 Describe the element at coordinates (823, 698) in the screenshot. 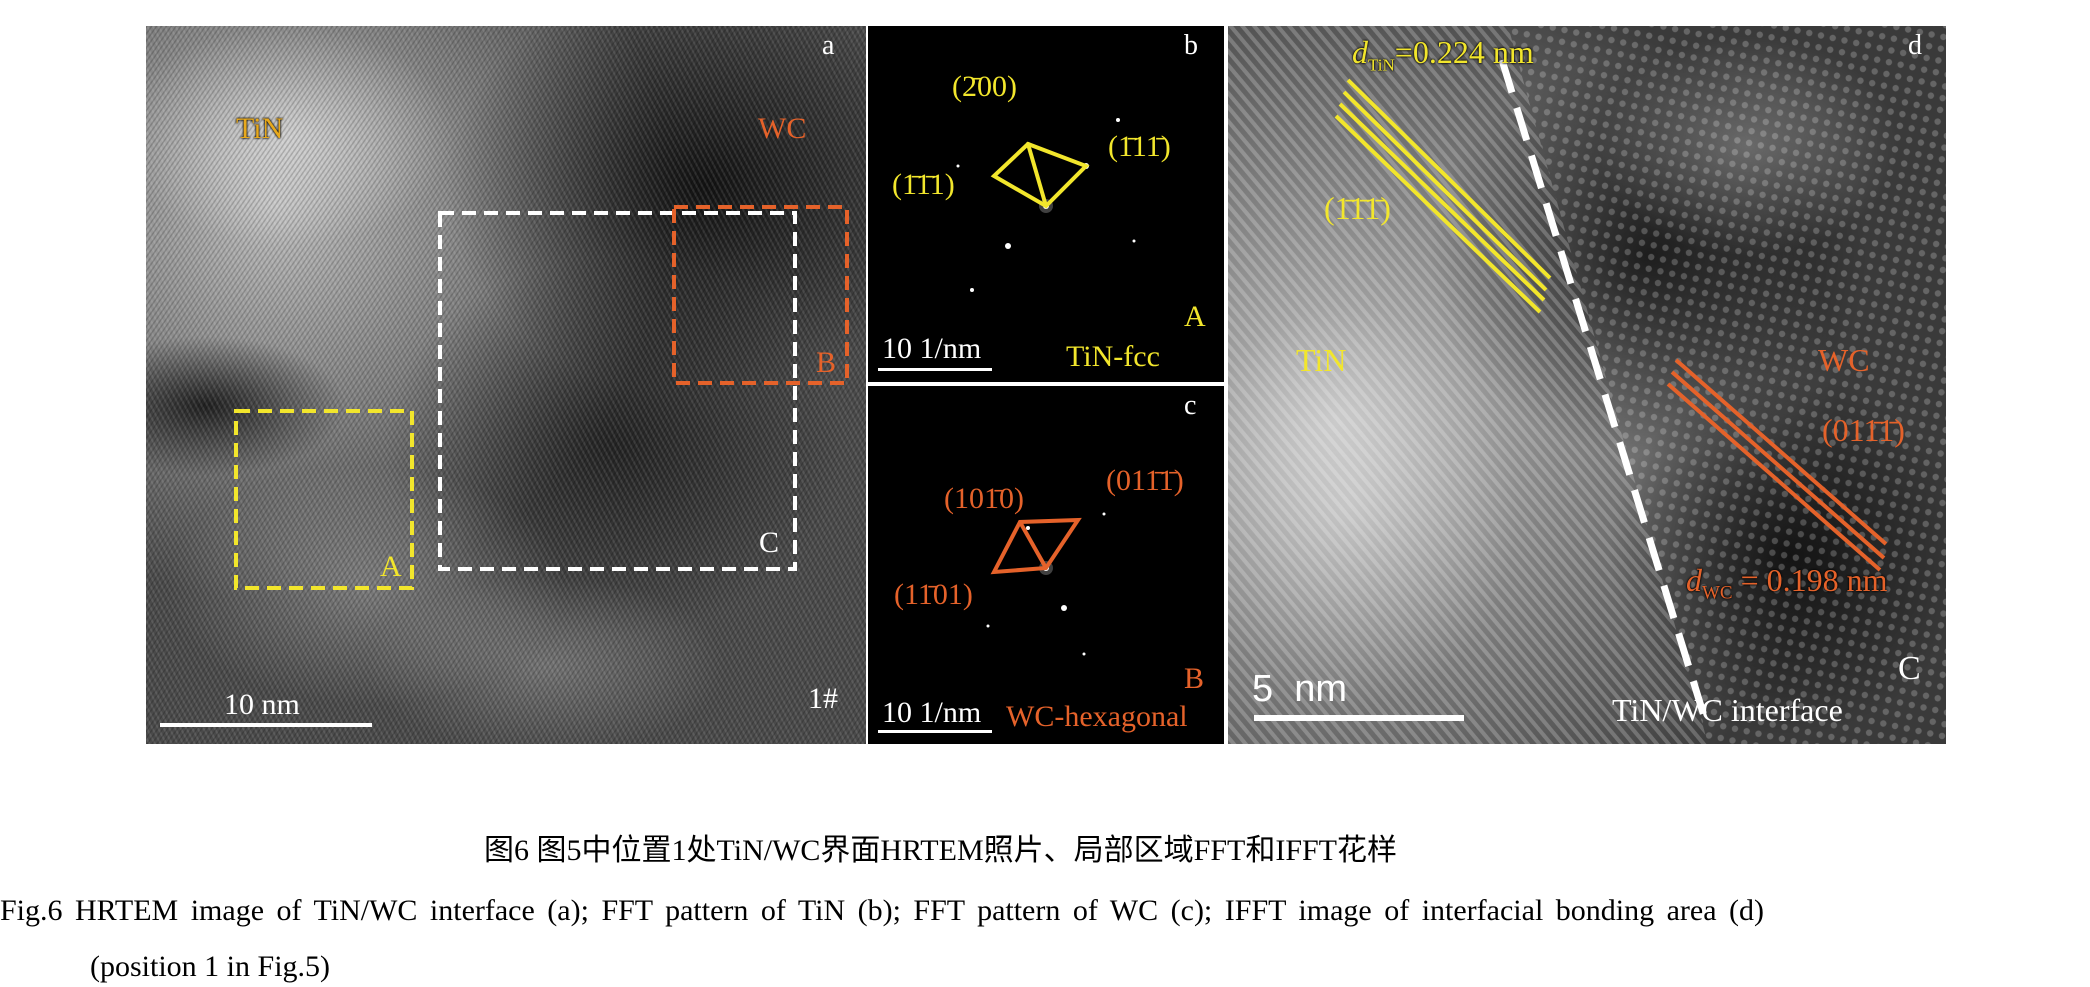

I see `position-label: 1#` at that location.